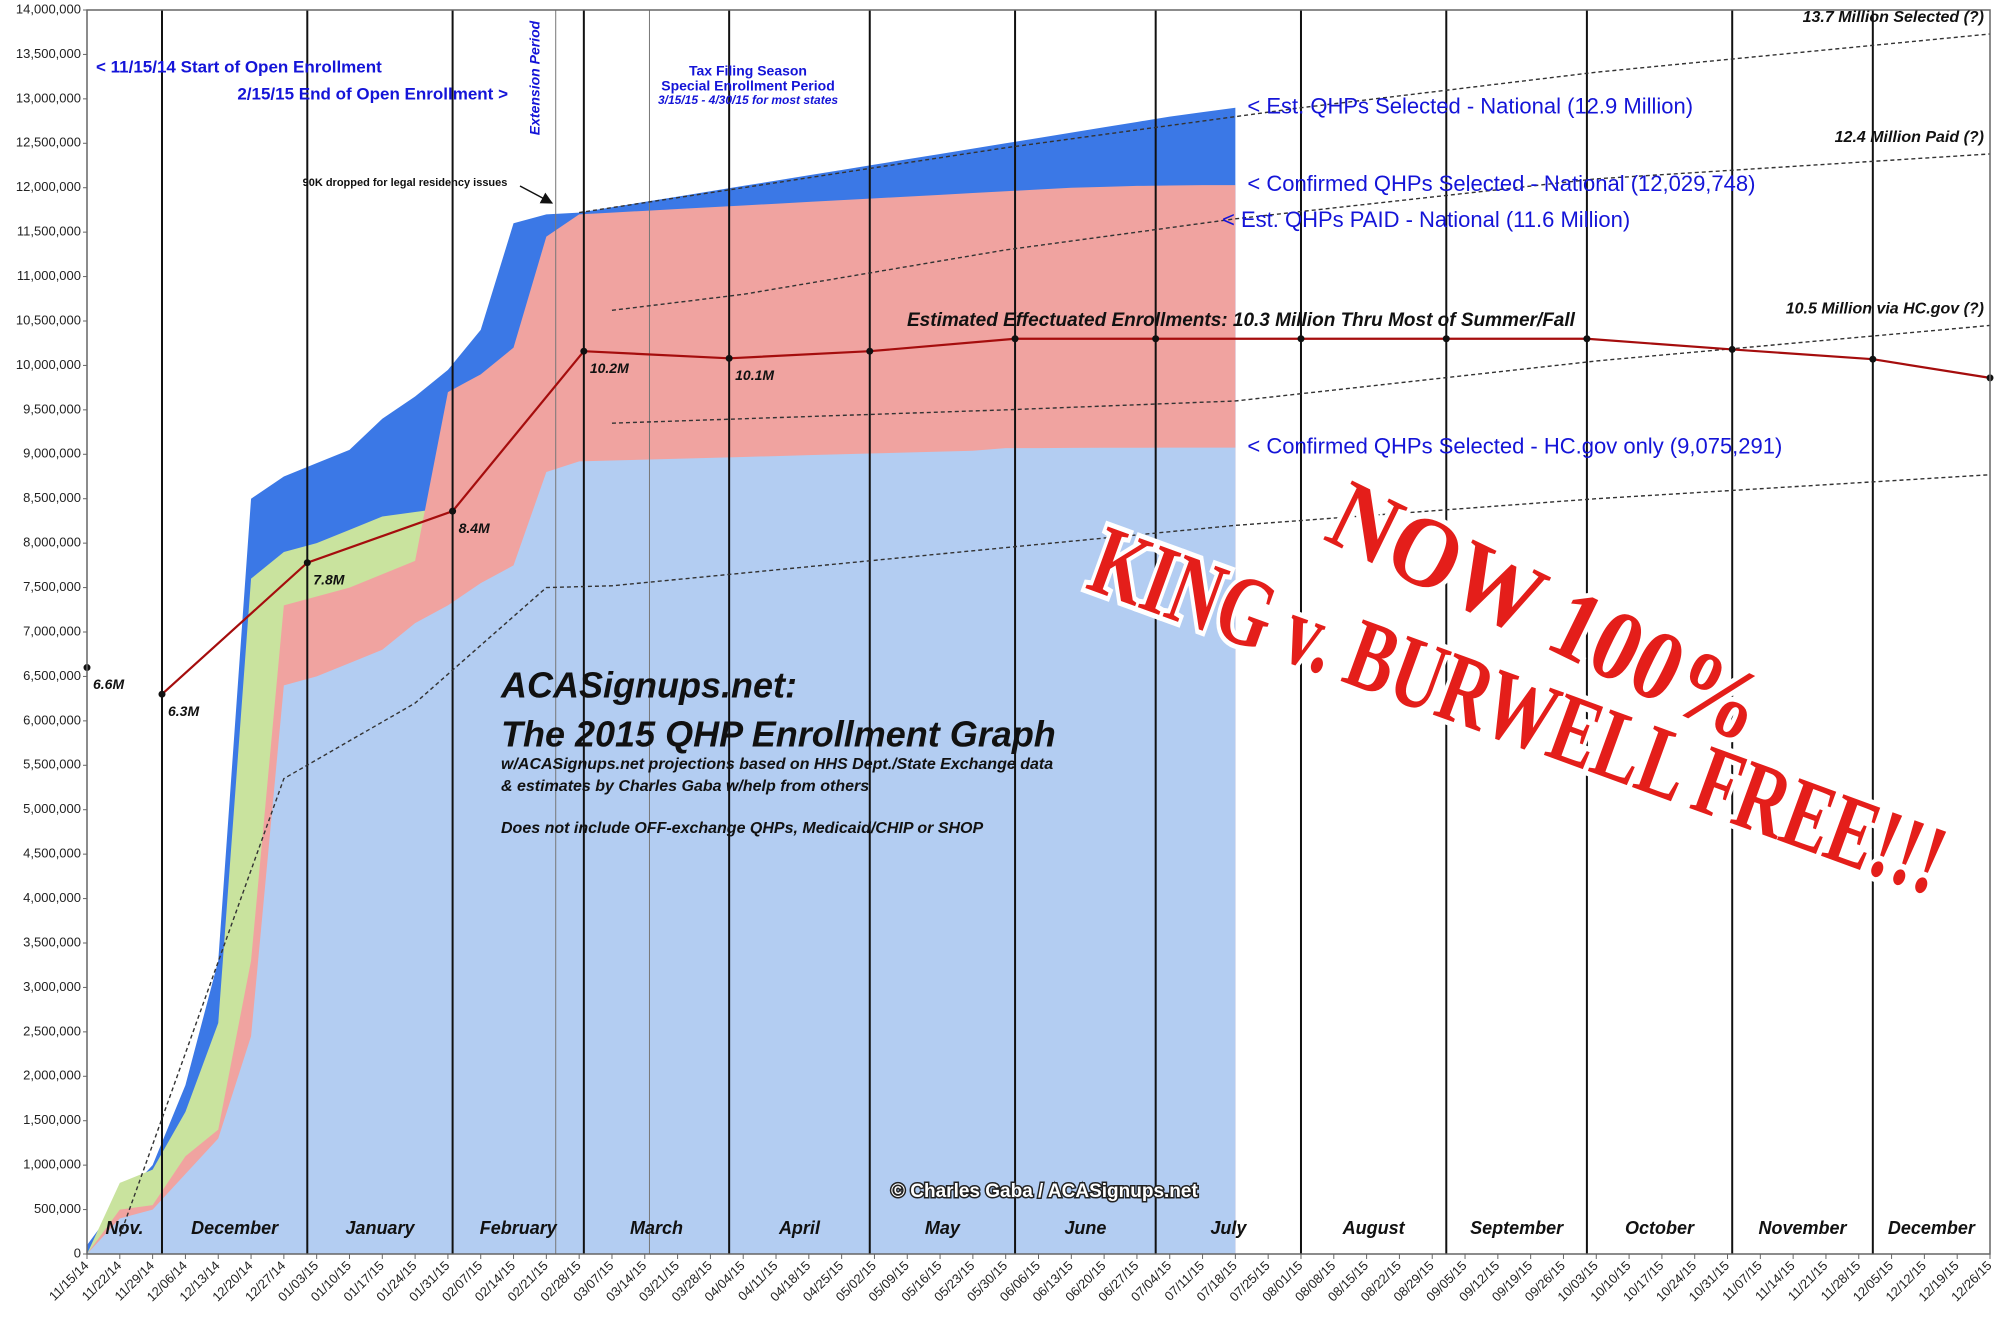 The width and height of the screenshot is (2006, 1327). What do you see at coordinates (124, 1228) in the screenshot?
I see `month-label: Nov.` at bounding box center [124, 1228].